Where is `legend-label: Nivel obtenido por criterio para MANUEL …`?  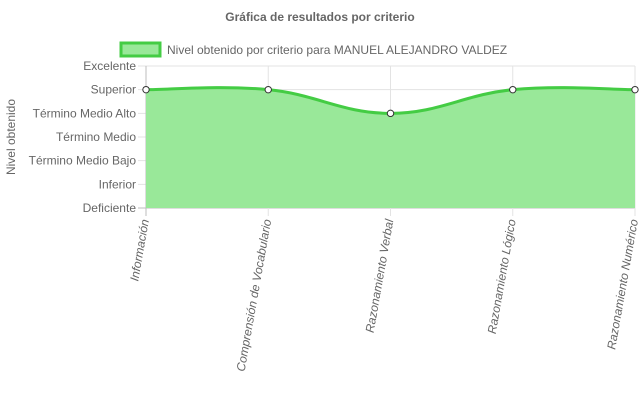
legend-label: Nivel obtenido por criterio para MANUEL … is located at coordinates (337, 50).